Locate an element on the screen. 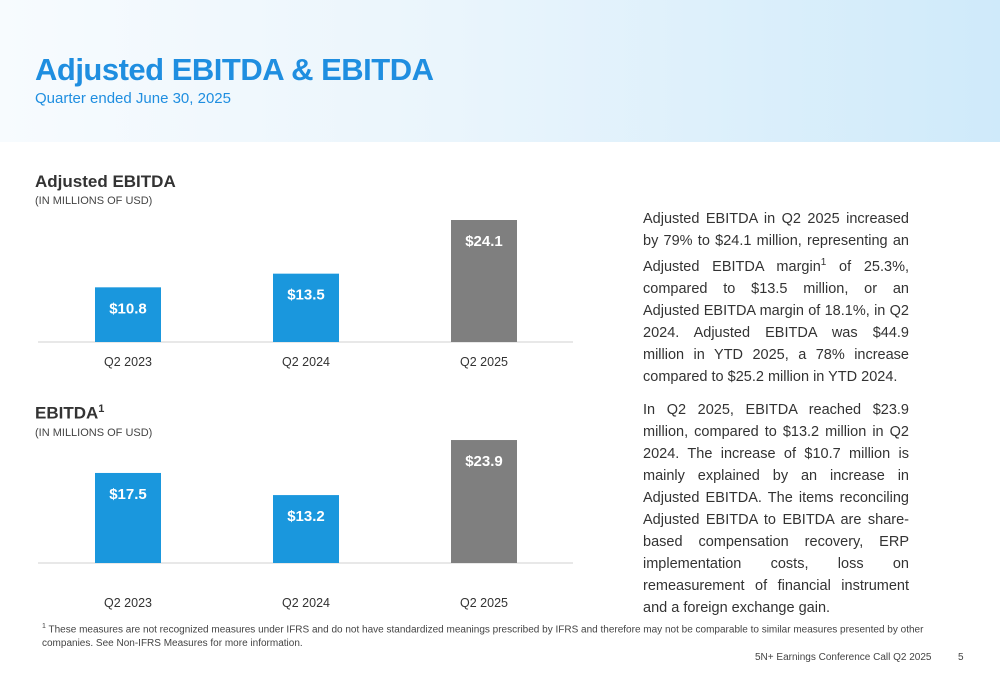  data-label-q2-2024: $13.2 is located at coordinates (306, 516).